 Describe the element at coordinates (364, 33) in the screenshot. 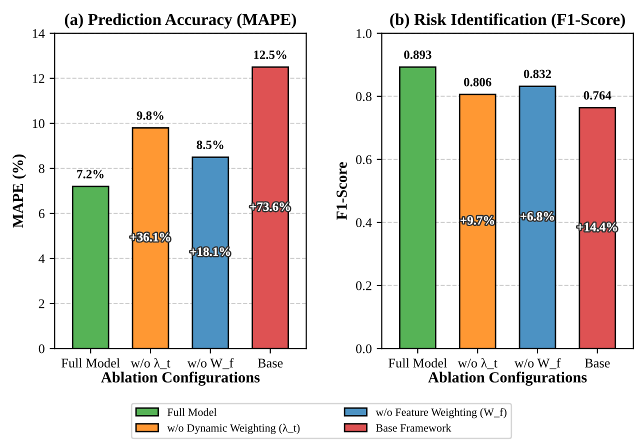

I see `y-tick-label: 1.0` at that location.